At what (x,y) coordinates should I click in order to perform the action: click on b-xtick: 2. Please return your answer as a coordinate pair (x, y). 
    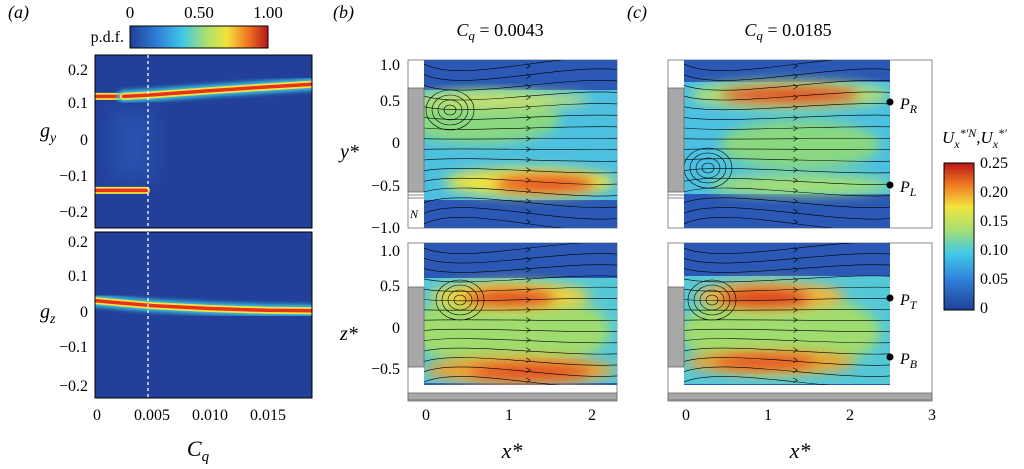
    Looking at the image, I should click on (592, 415).